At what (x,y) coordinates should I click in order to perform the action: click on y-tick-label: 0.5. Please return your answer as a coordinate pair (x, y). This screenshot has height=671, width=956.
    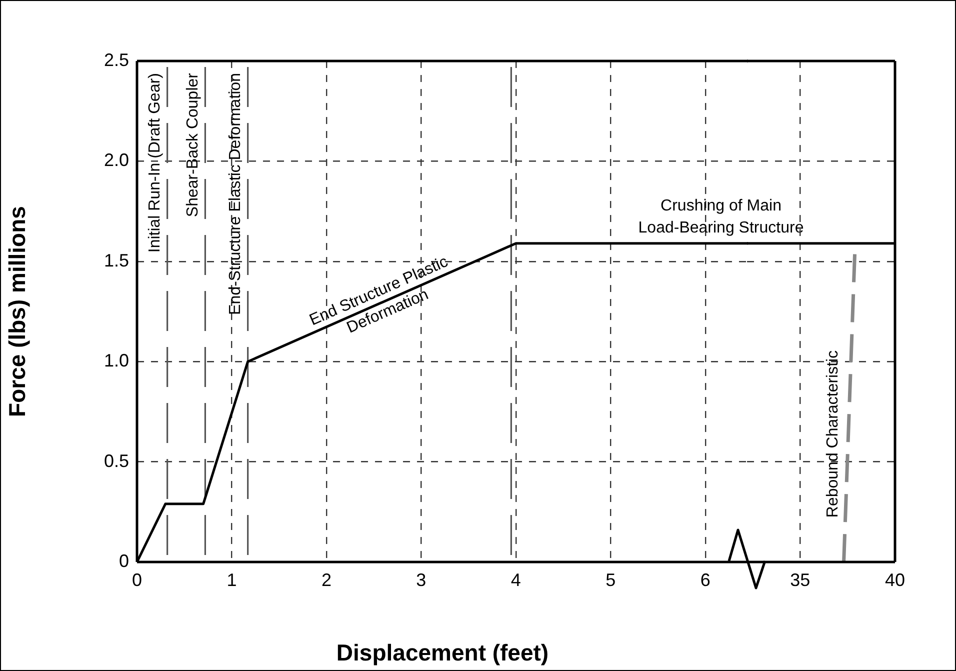
    Looking at the image, I should click on (116, 460).